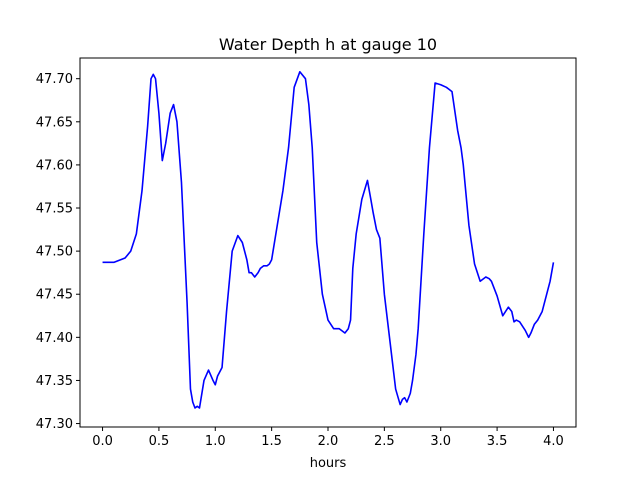 The width and height of the screenshot is (640, 485). What do you see at coordinates (497, 441) in the screenshot?
I see `x-tick-label: 3.5` at bounding box center [497, 441].